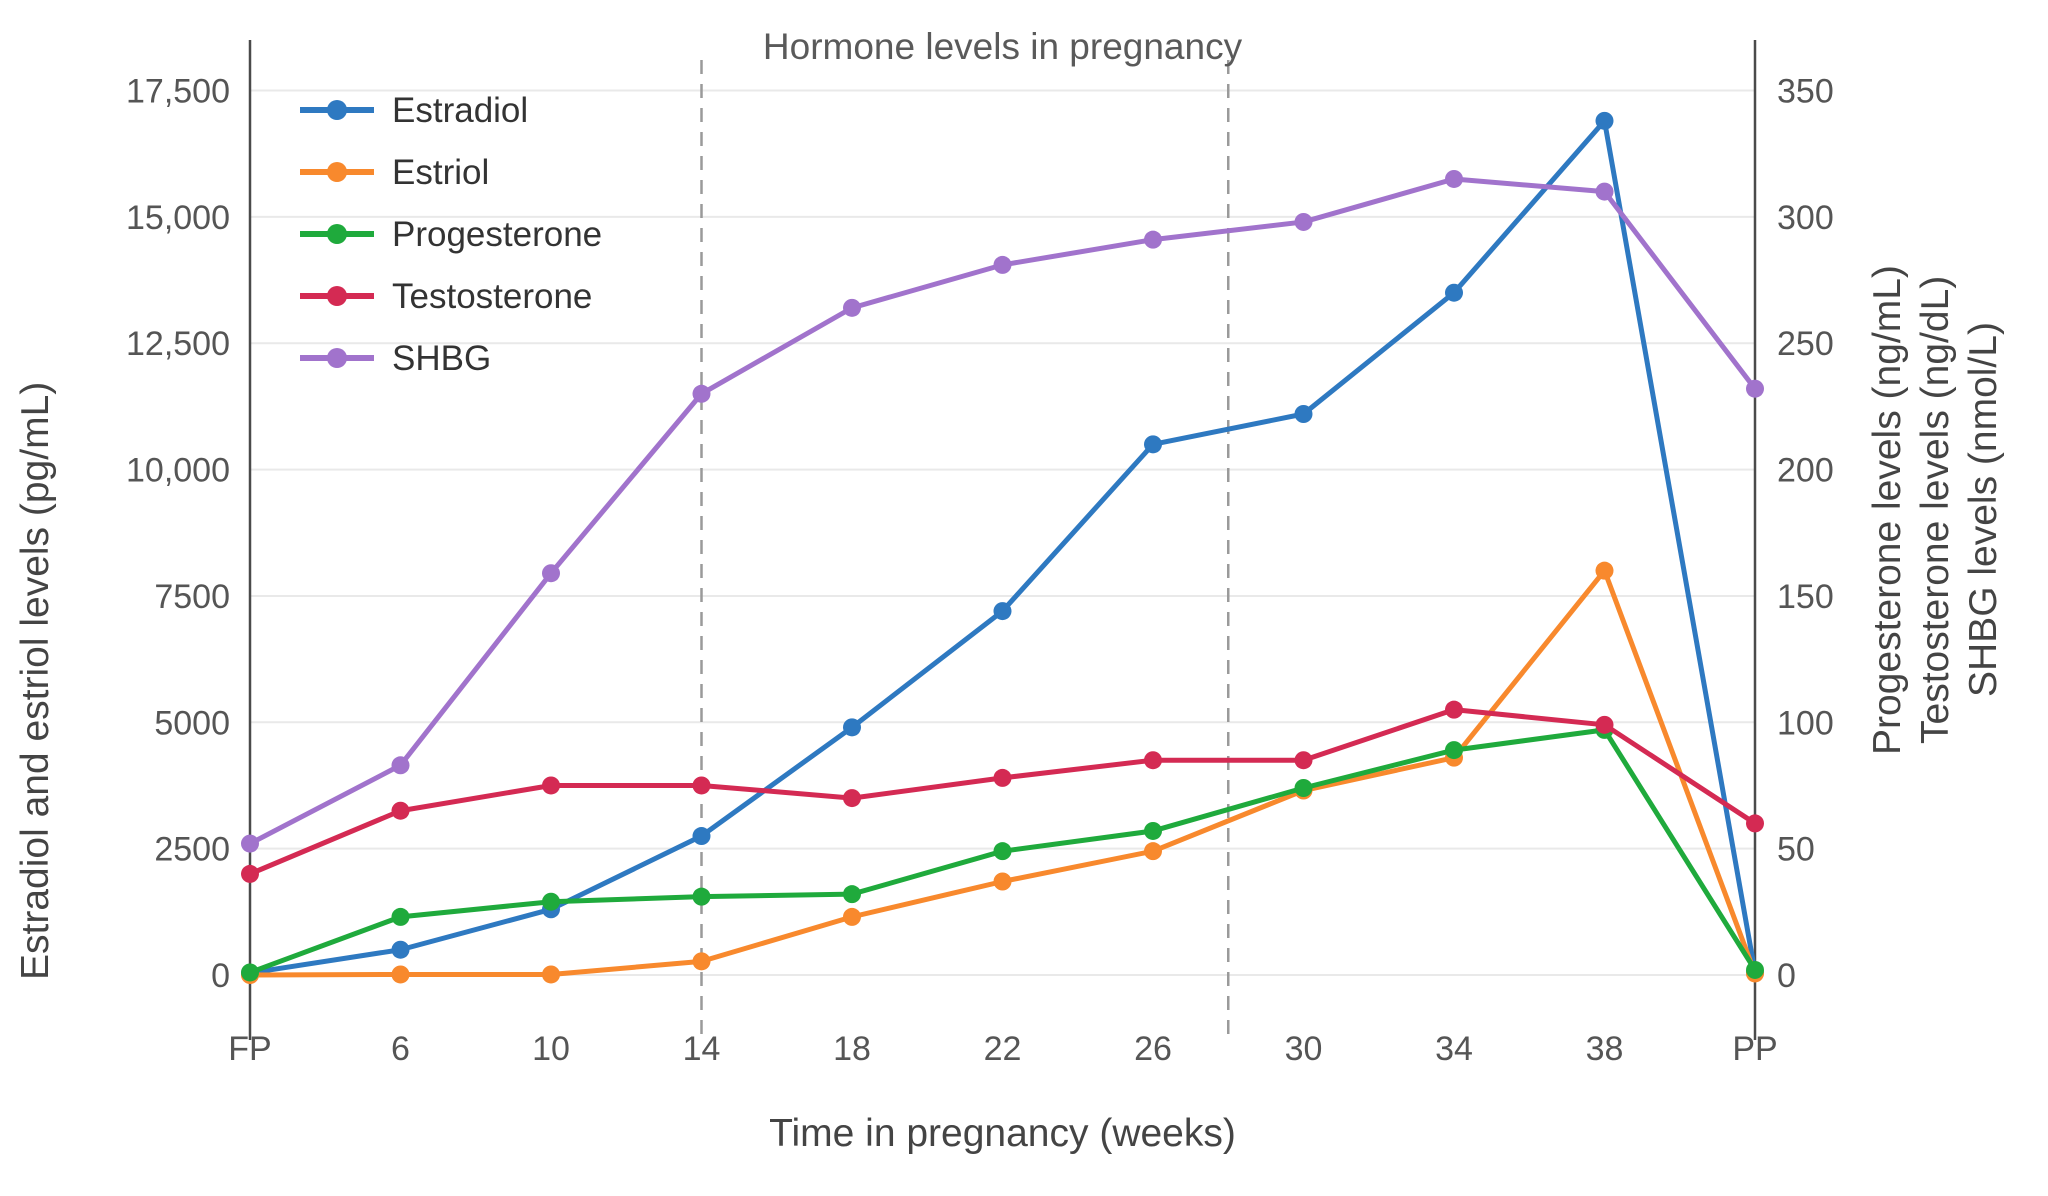 Image resolution: width=2048 pixels, height=1196 pixels. Describe the element at coordinates (400, 1049) in the screenshot. I see `x-axis-tick-label: 6` at that location.